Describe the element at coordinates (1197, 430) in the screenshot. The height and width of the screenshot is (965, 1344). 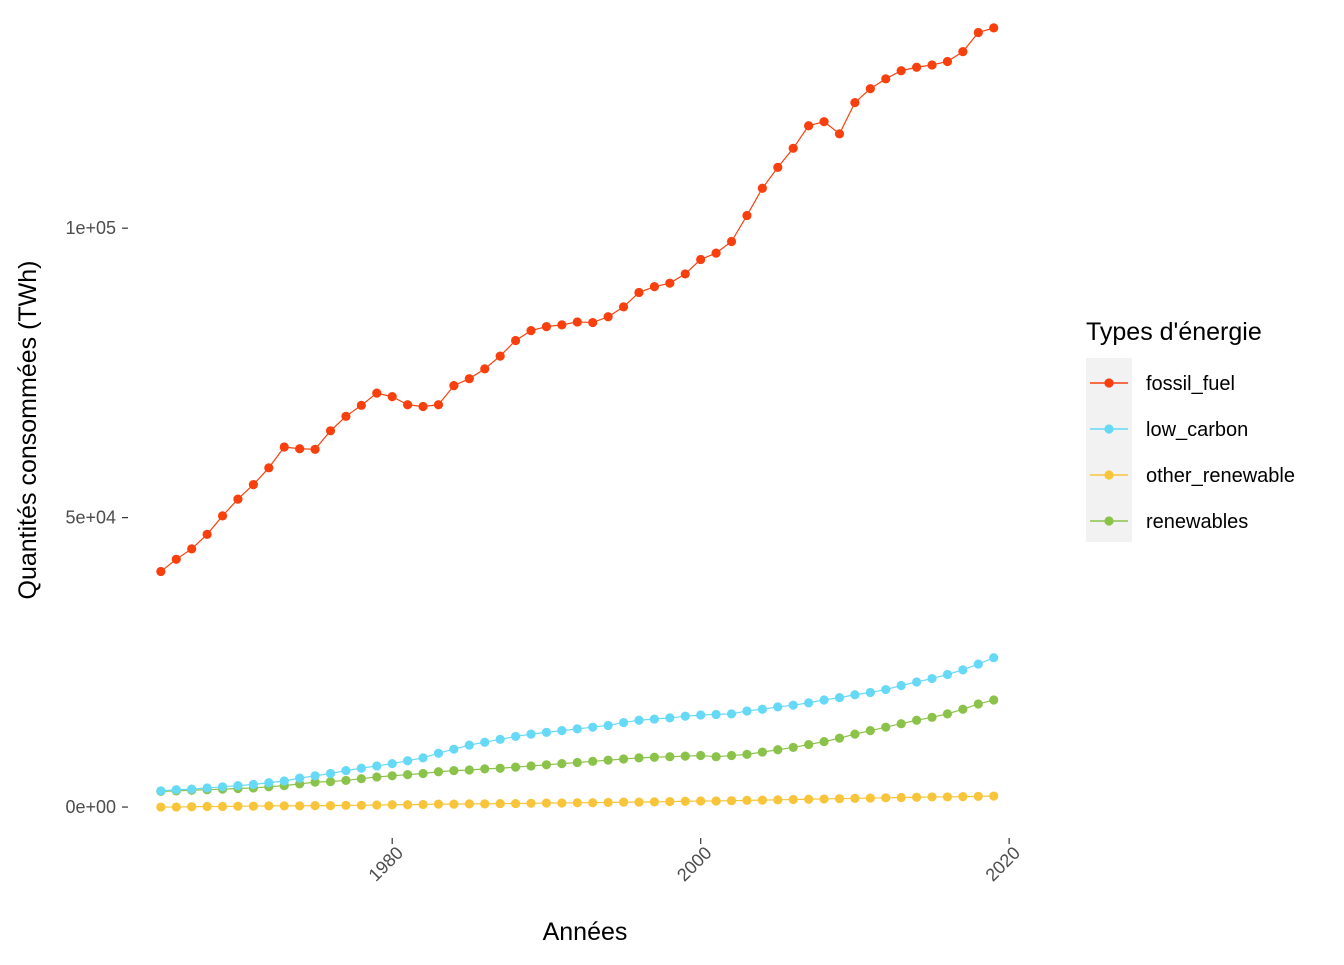
I see `legend-label-low_carbon: low_carbon` at that location.